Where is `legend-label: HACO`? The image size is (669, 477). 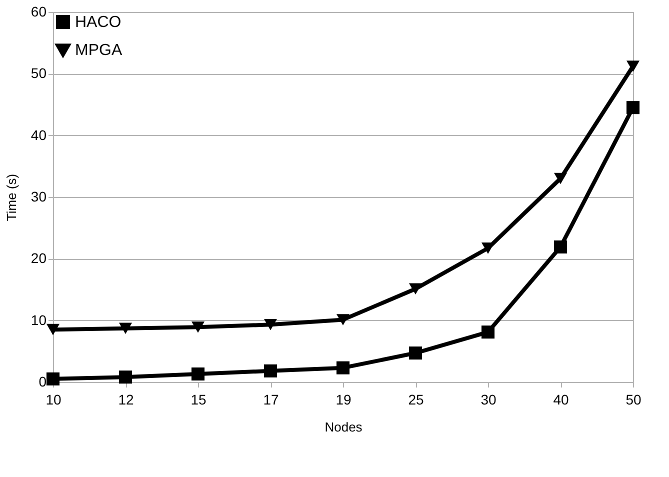 legend-label: HACO is located at coordinates (98, 22).